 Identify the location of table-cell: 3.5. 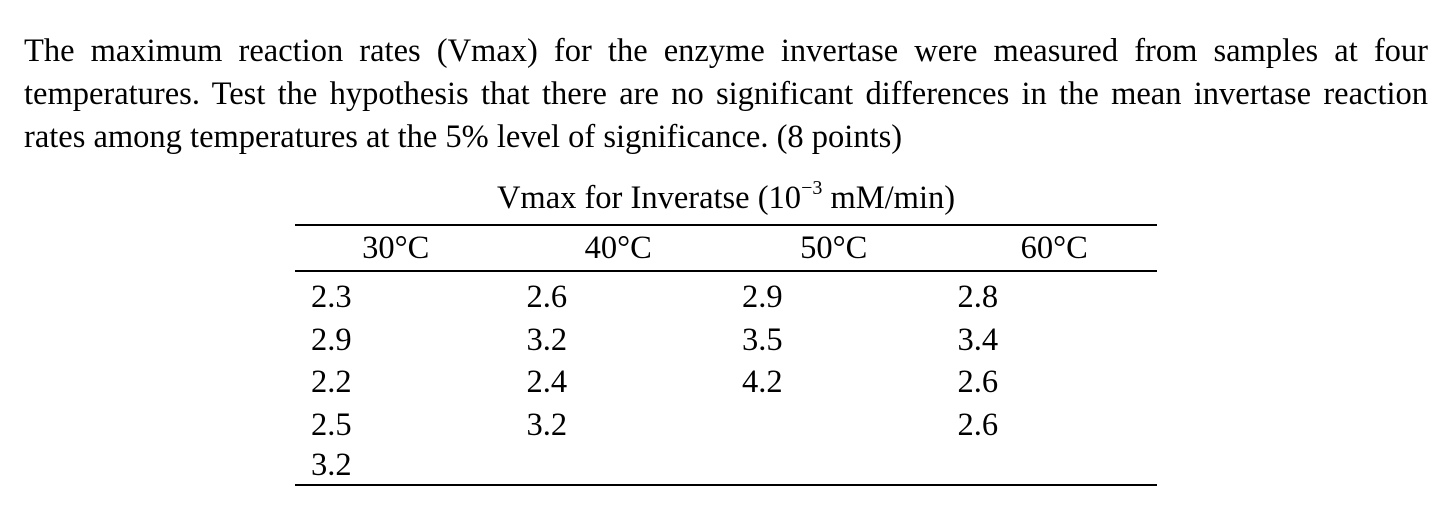
(762, 339).